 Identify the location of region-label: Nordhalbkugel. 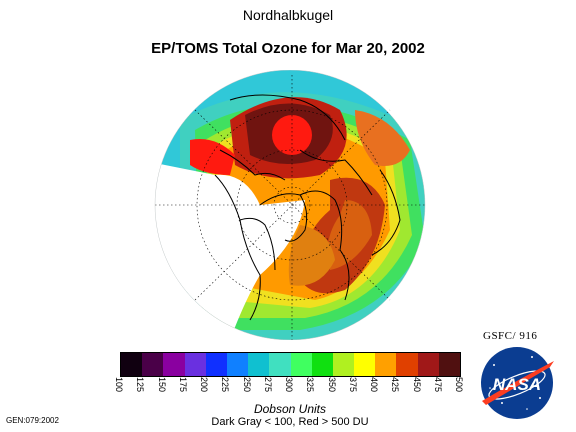
(288, 15).